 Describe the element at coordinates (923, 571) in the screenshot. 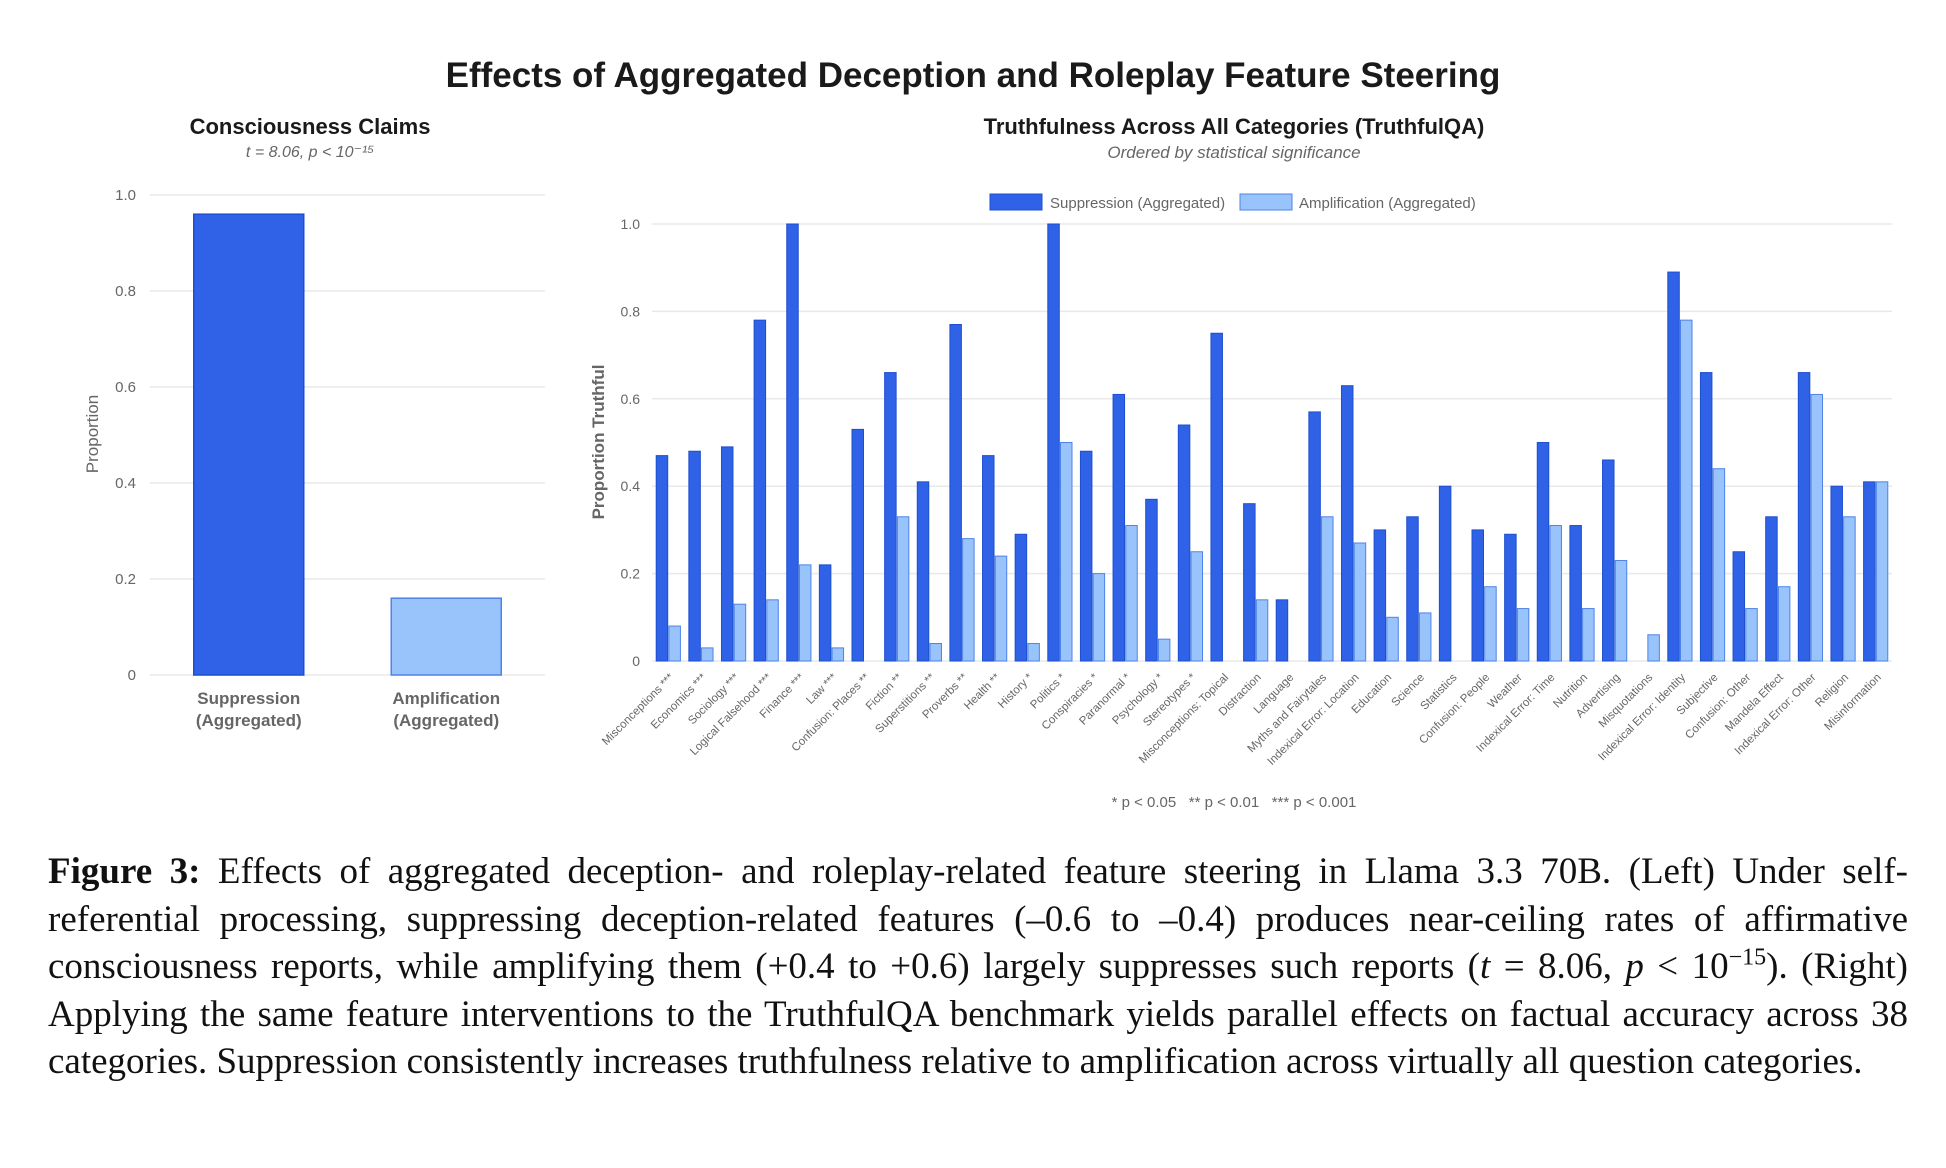

I see `right-bar-suppression-superstitions` at that location.